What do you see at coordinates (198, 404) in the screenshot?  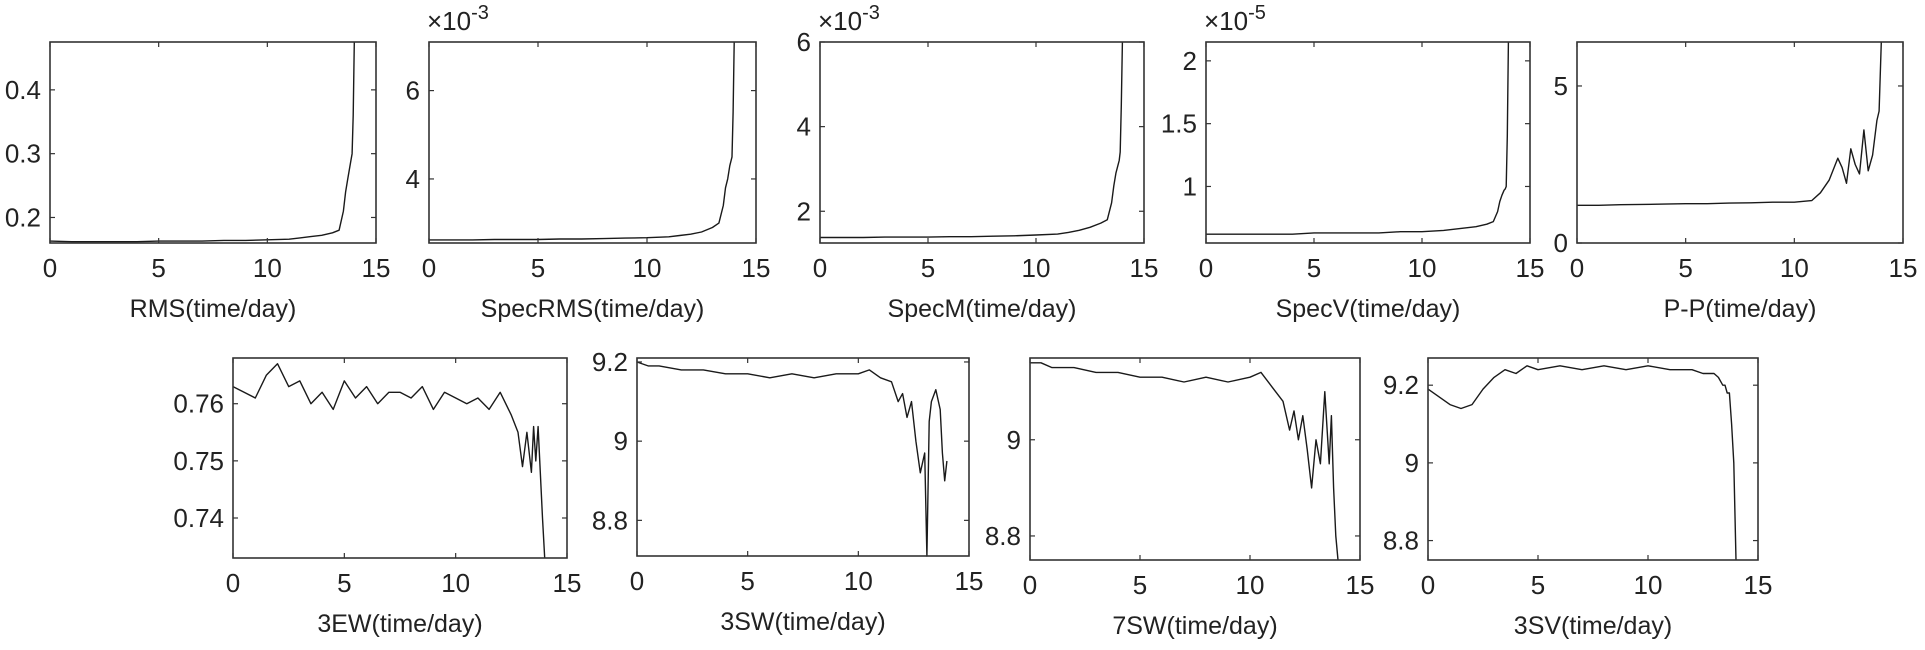 I see `y-tick-label: 0.76` at bounding box center [198, 404].